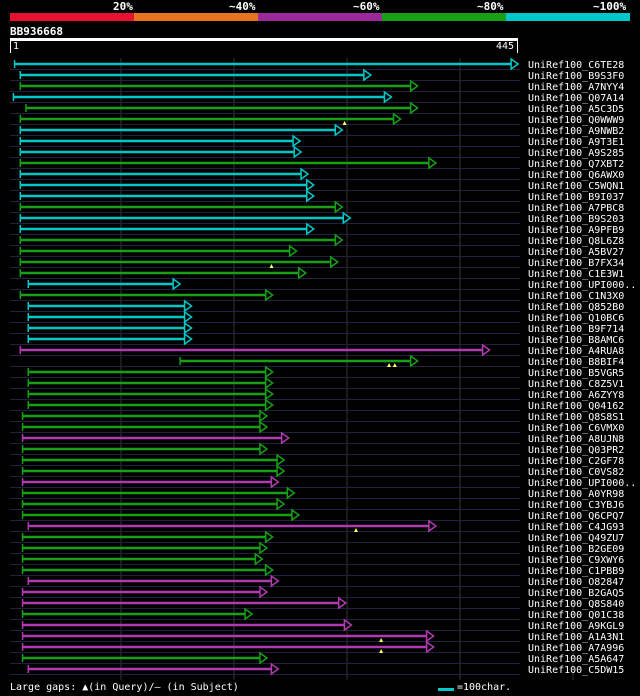  What do you see at coordinates (576, 241) in the screenshot?
I see `hit-label: UniRef100_Q8L6Z8` at bounding box center [576, 241].